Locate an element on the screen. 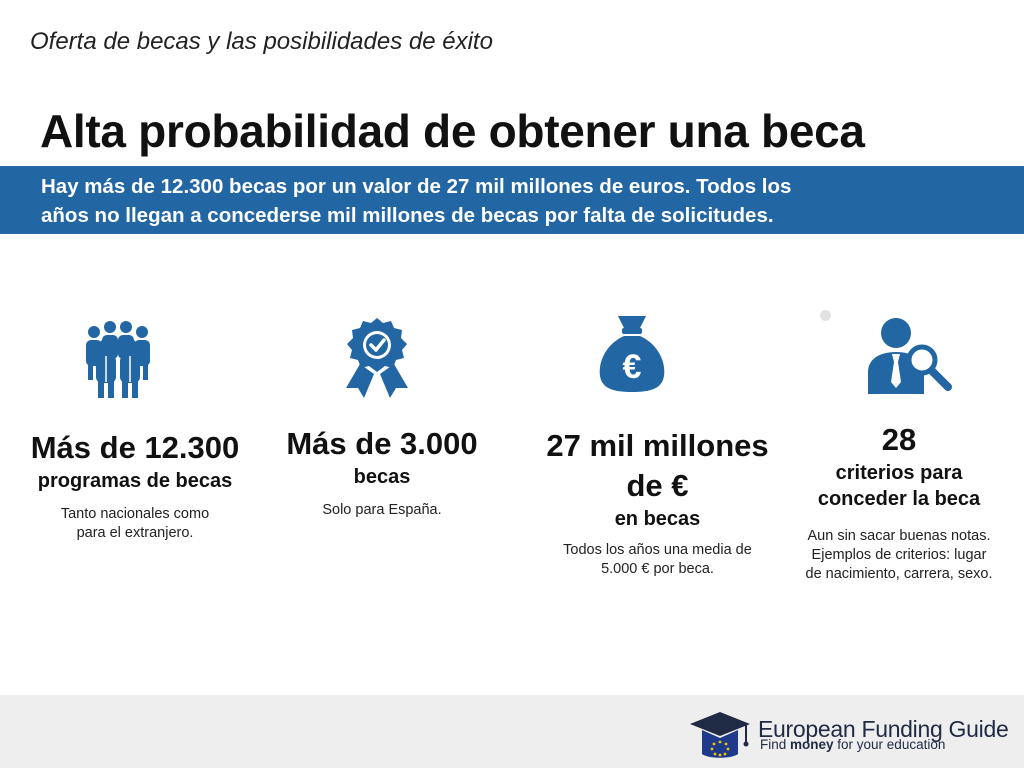 This screenshot has width=1024, height=768. footer-tagline: Find money for your education is located at coordinates (852, 744).